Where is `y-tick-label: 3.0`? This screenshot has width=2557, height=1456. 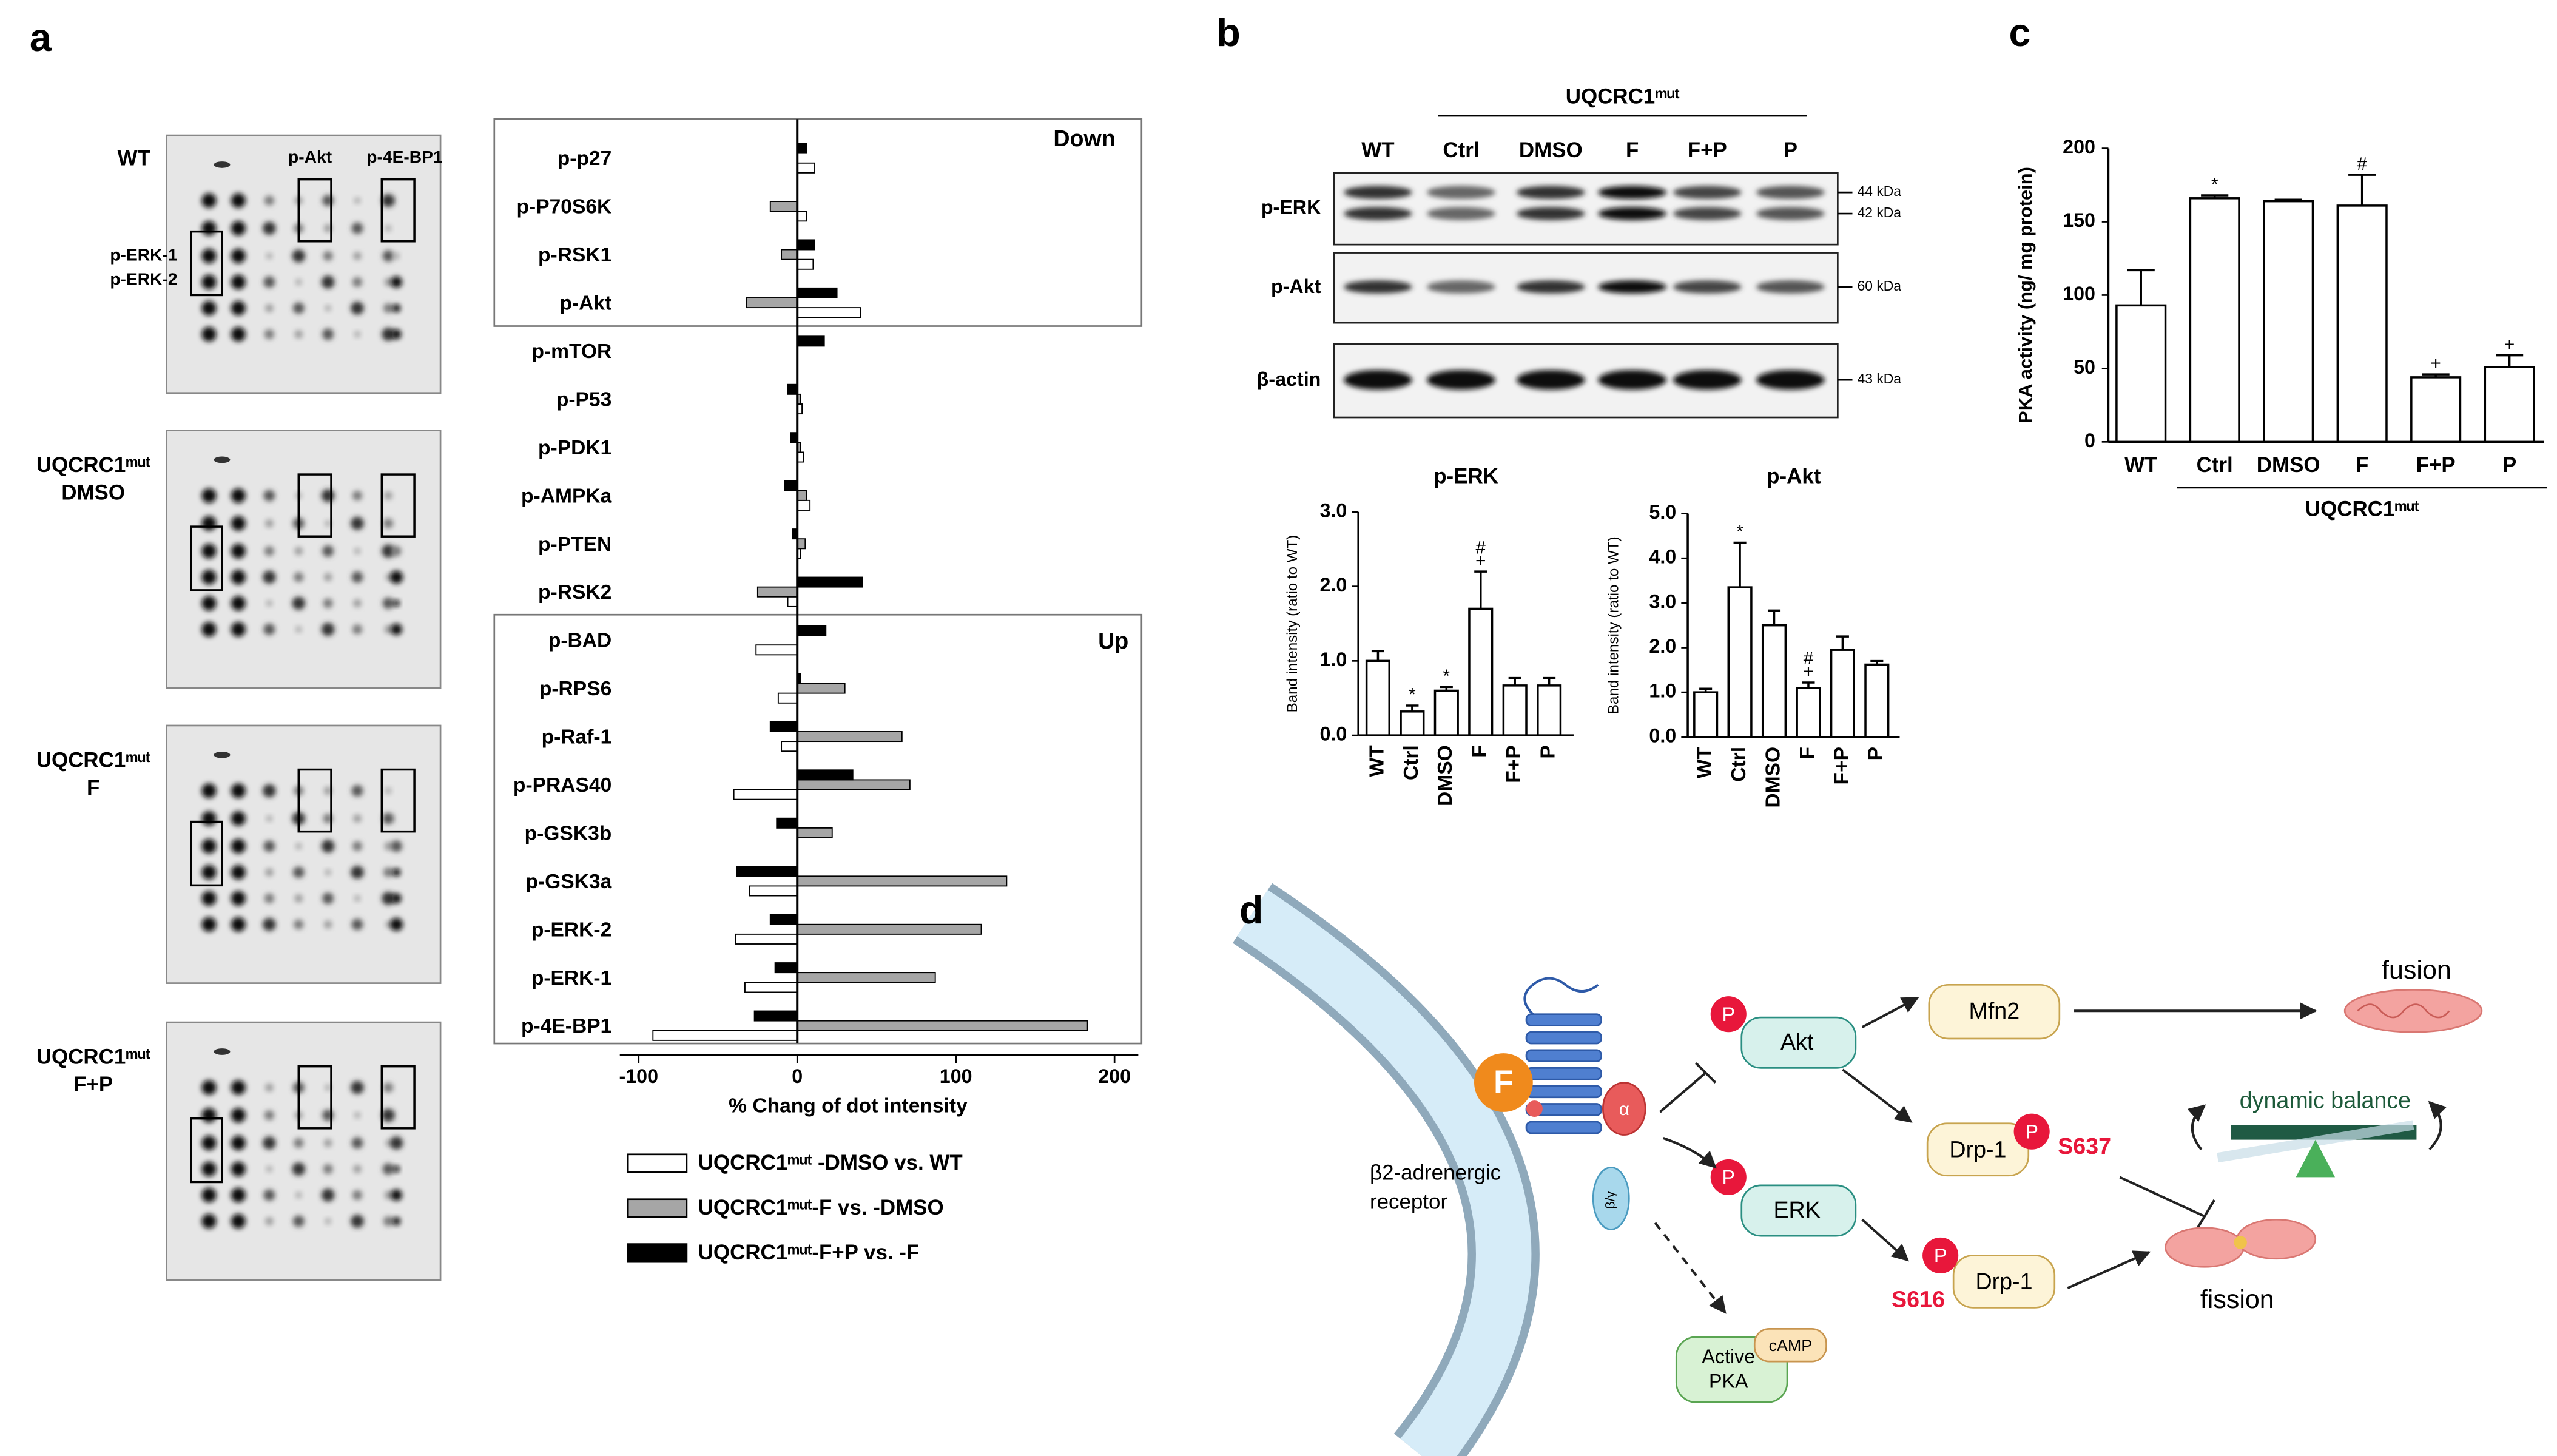
y-tick-label: 3.0 is located at coordinates (1662, 601).